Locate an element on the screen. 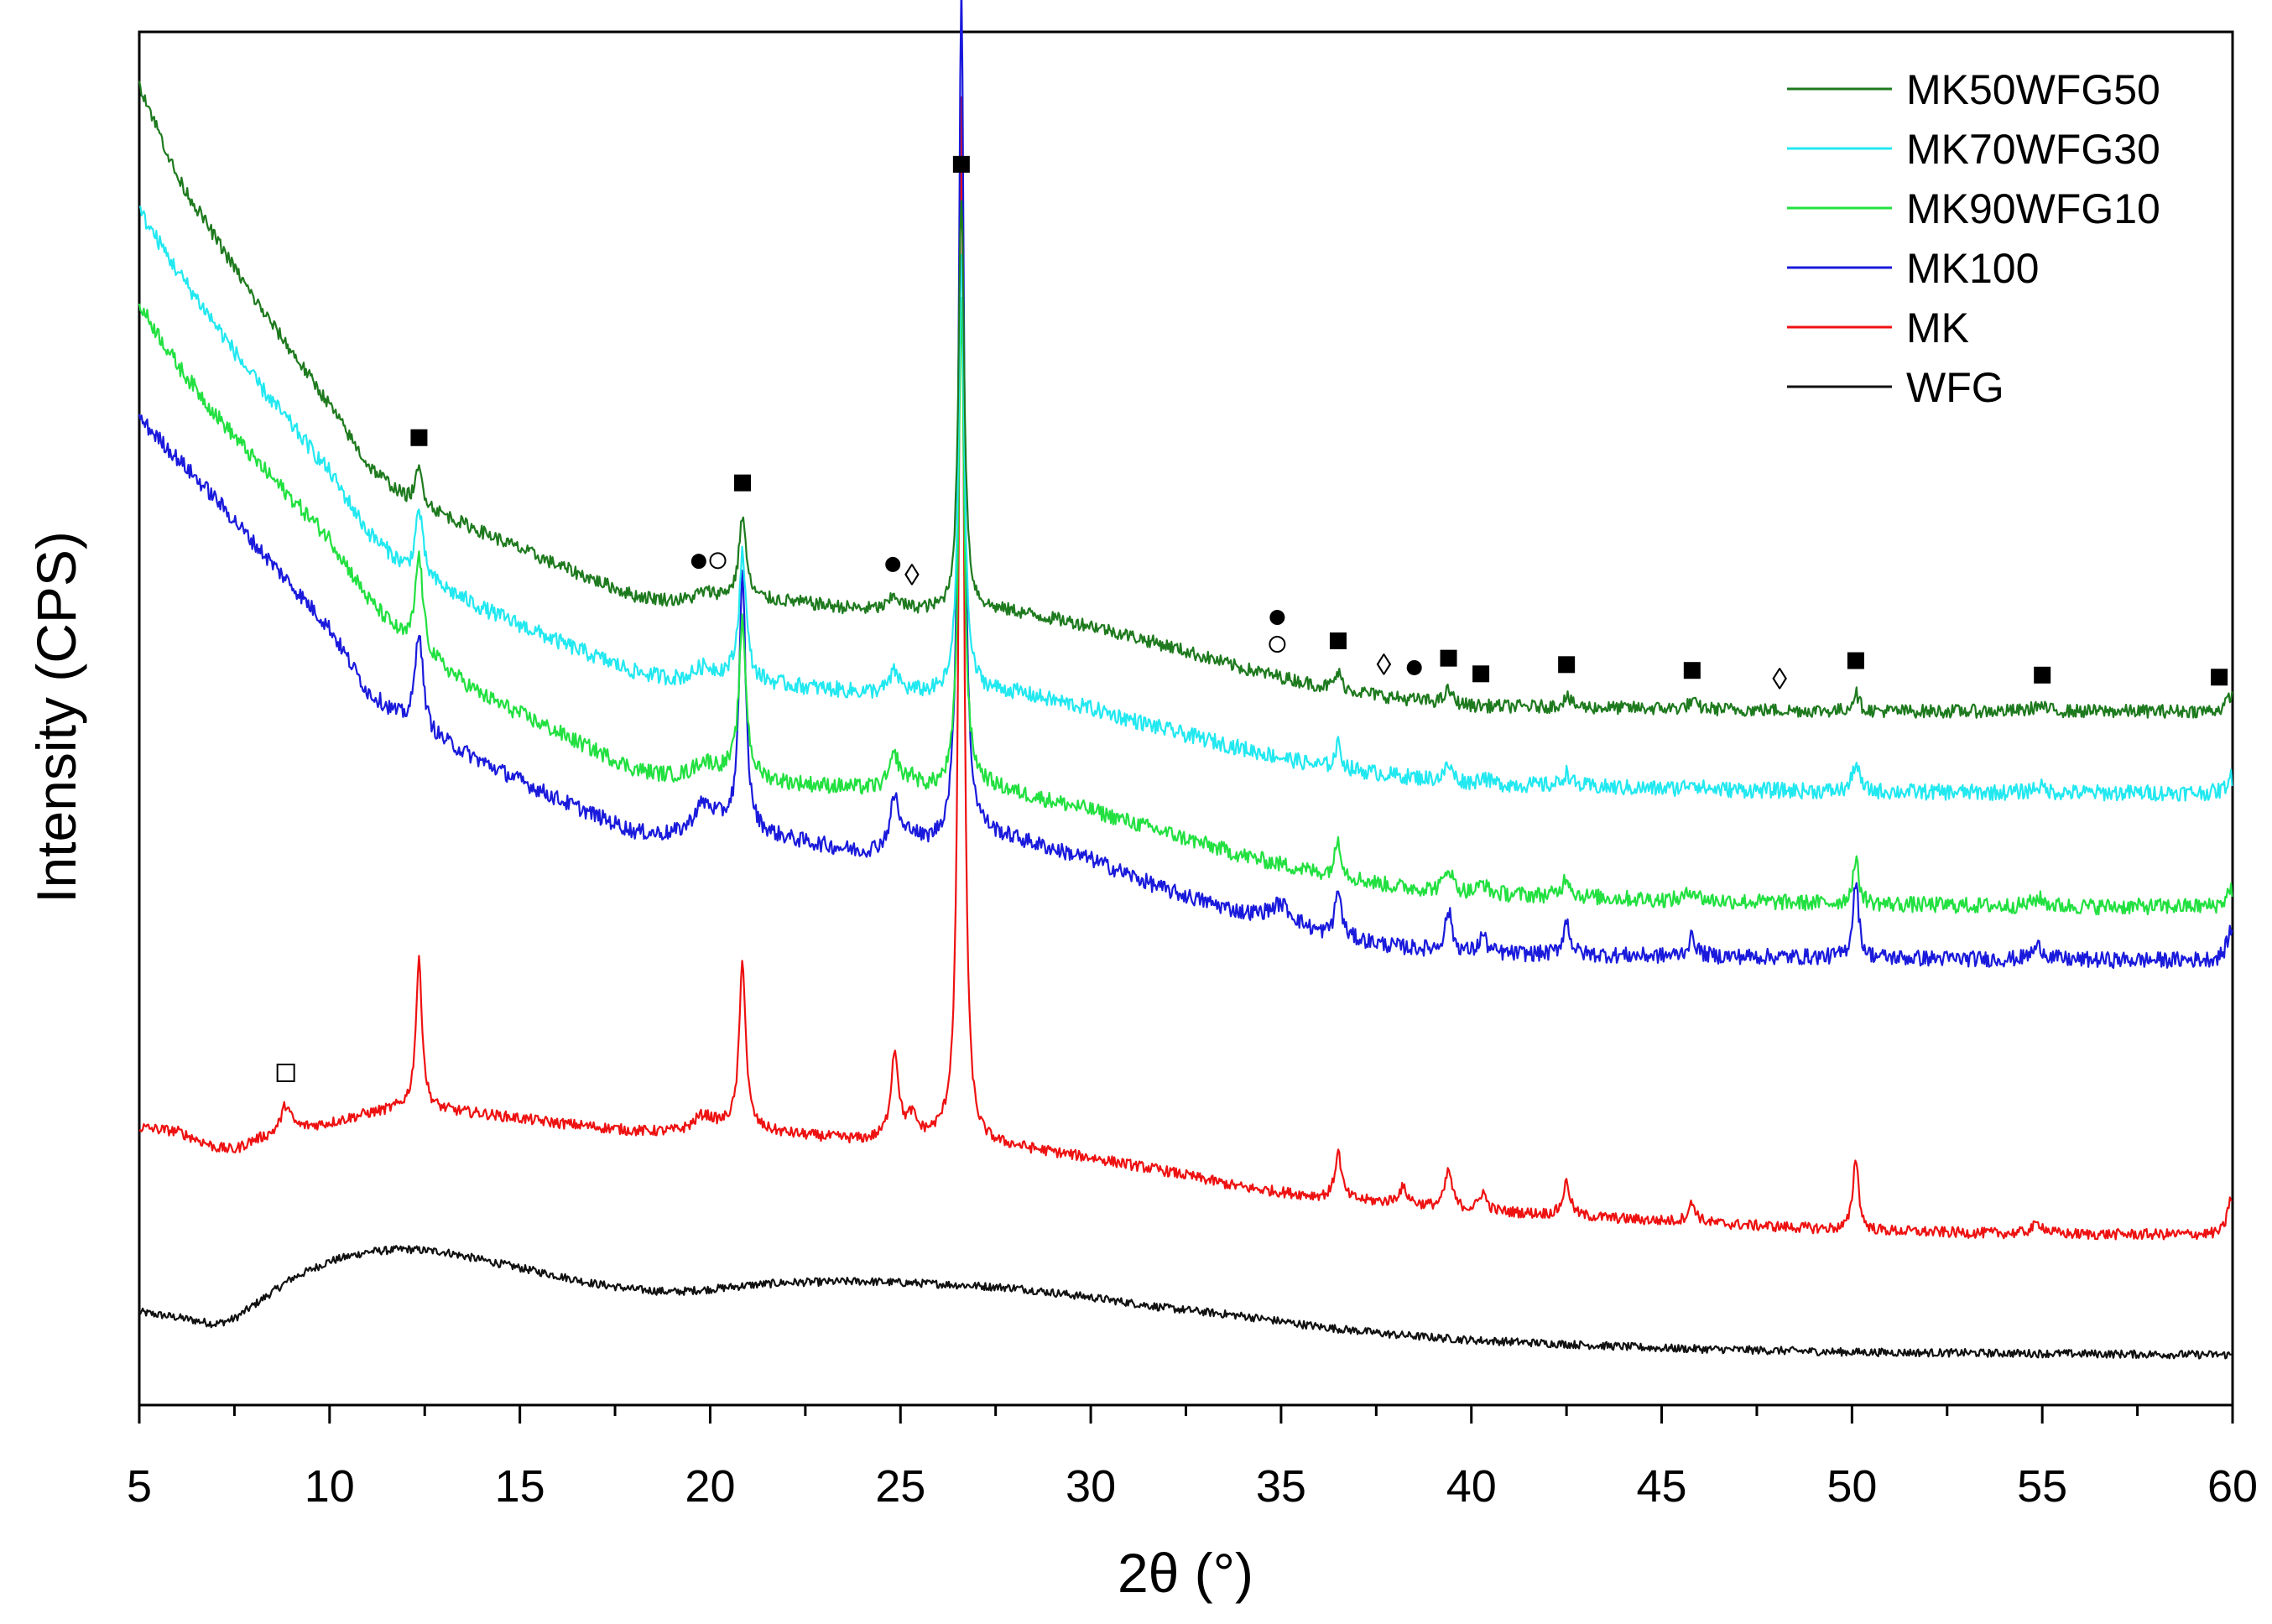  y-axis-label: Intensity (CPS) is located at coordinates (56, 717).